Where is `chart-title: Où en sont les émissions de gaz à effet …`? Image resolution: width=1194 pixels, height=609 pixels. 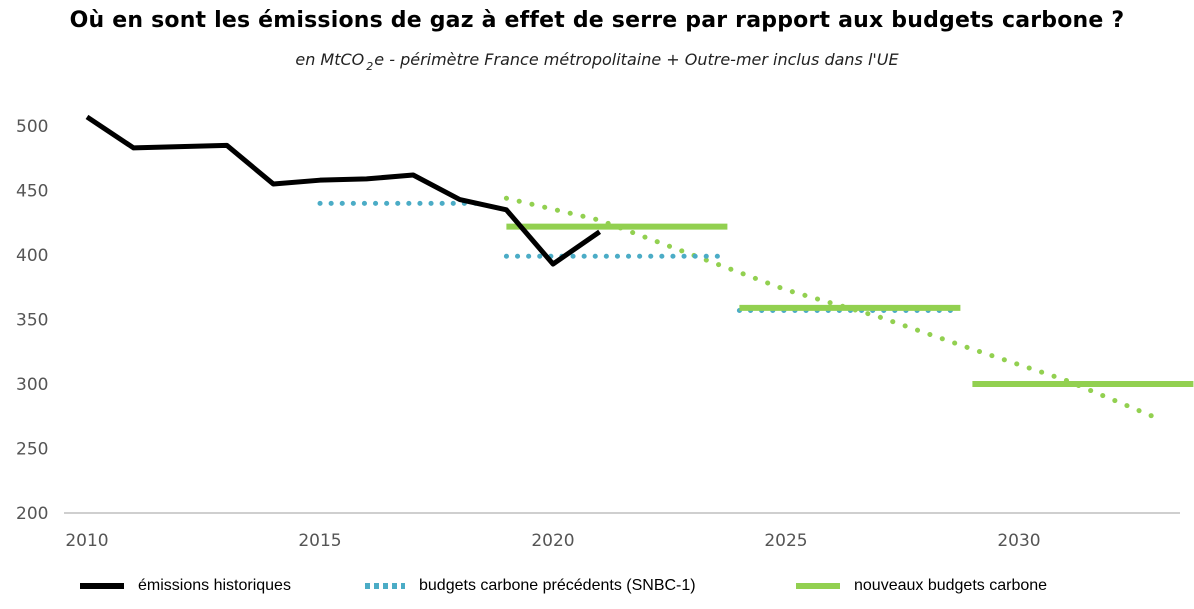
chart-title: Où en sont les émissions de gaz à effet … is located at coordinates (597, 20).